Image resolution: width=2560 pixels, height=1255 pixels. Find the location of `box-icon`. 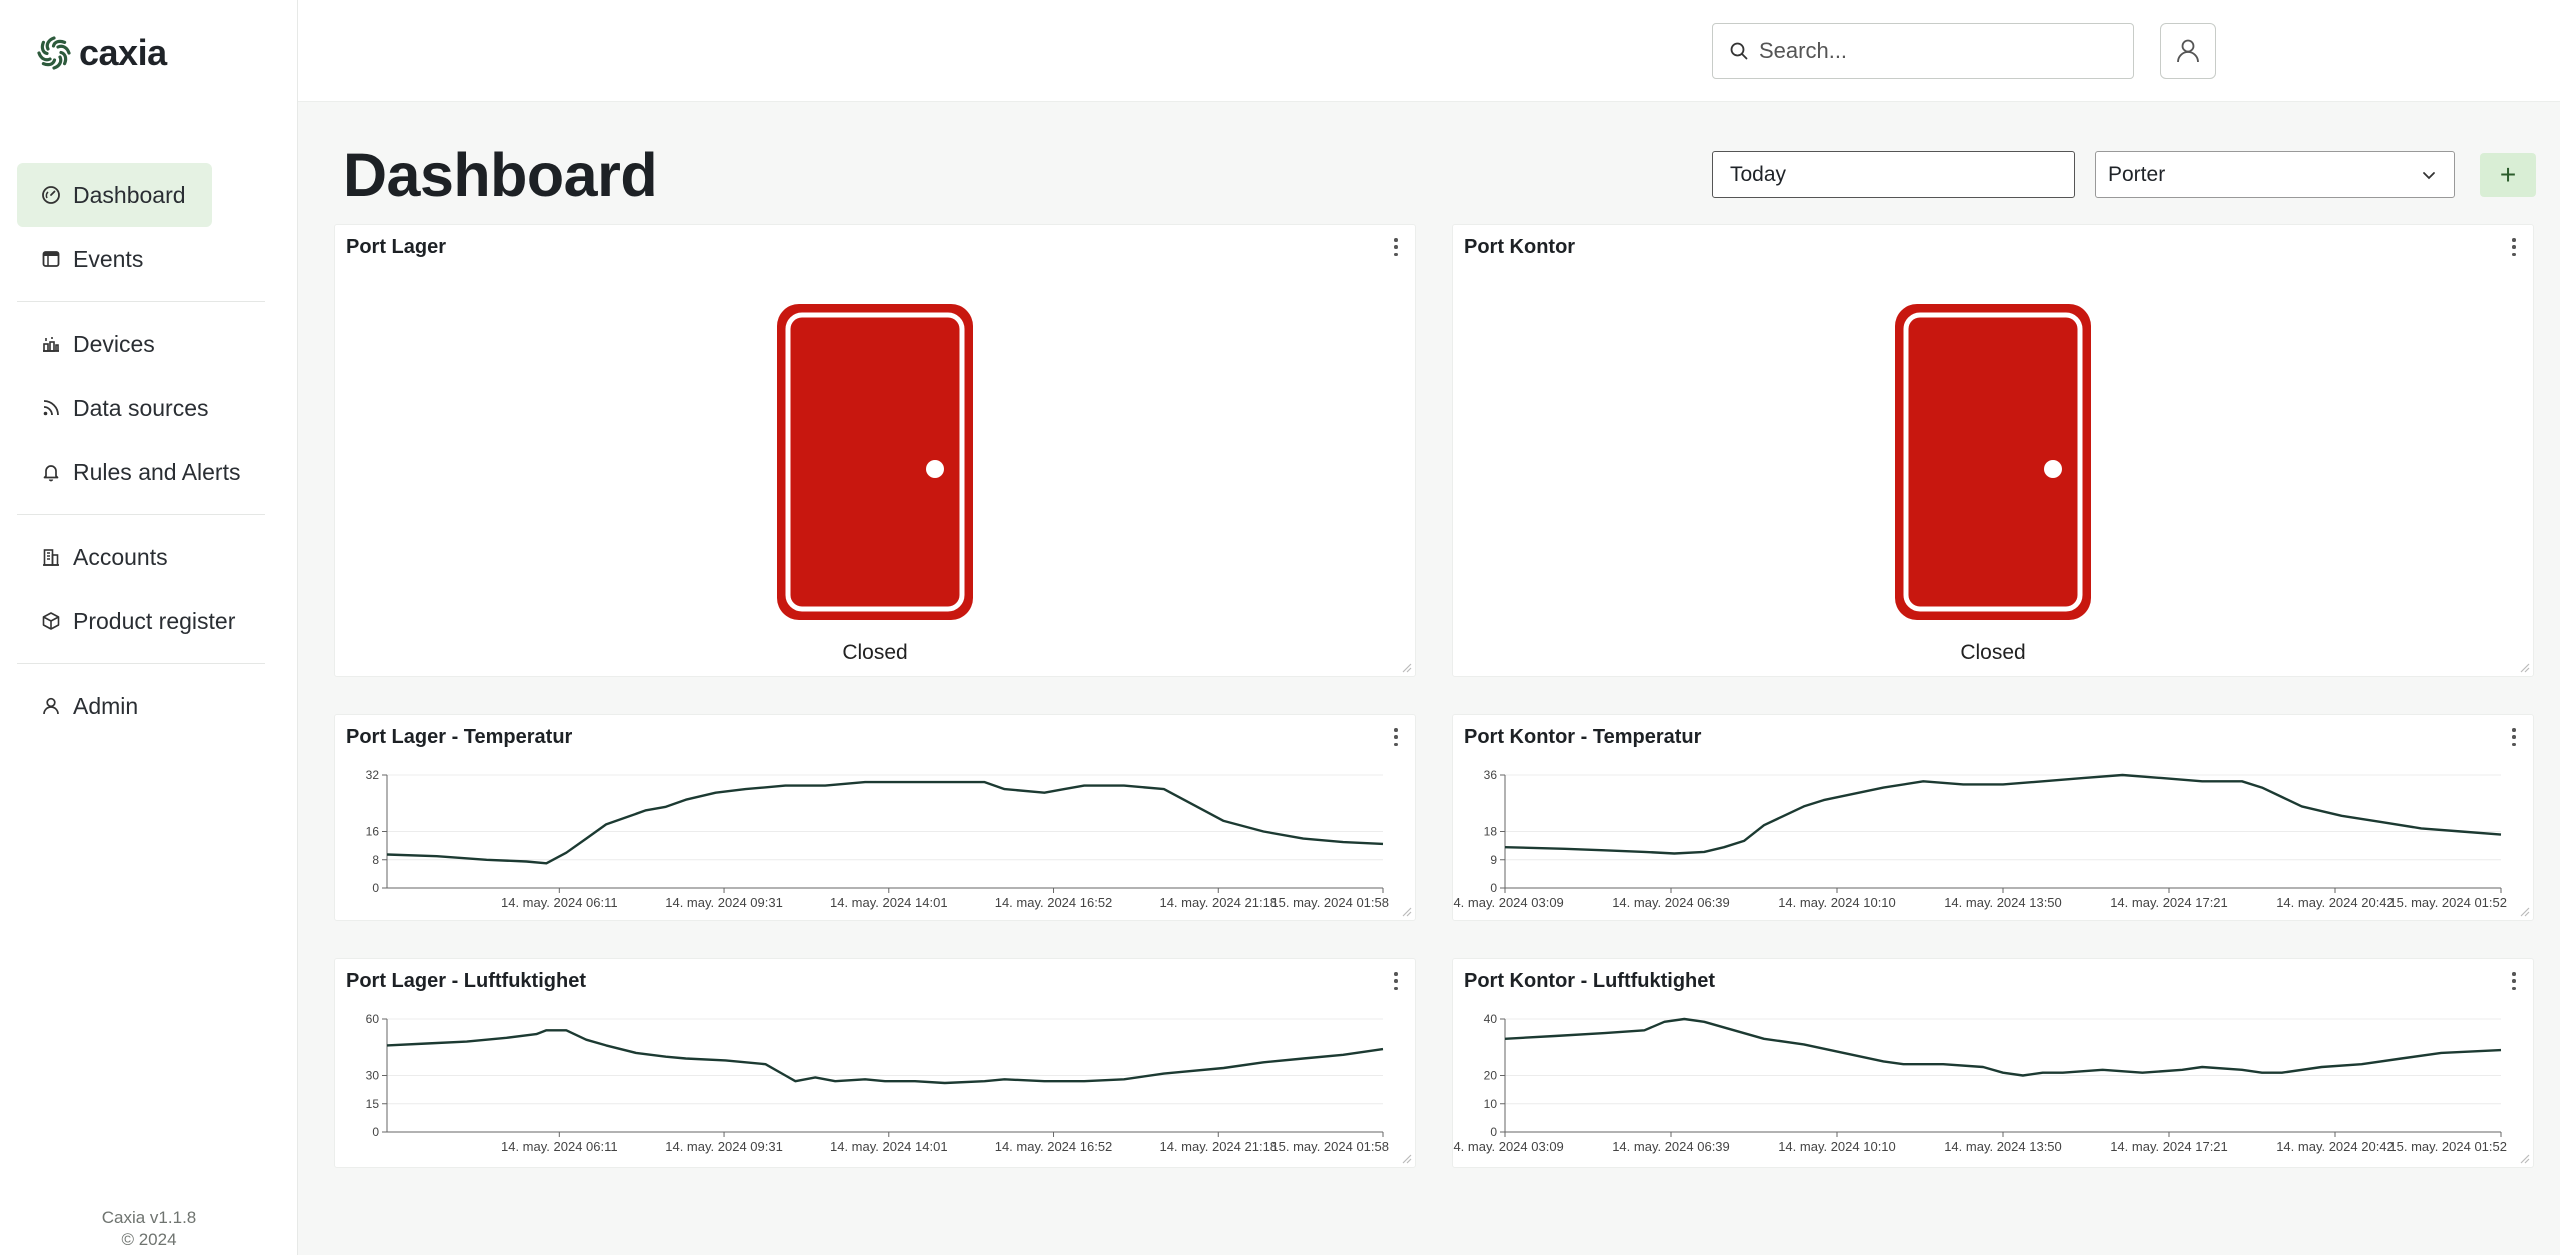

box-icon is located at coordinates (51, 621).